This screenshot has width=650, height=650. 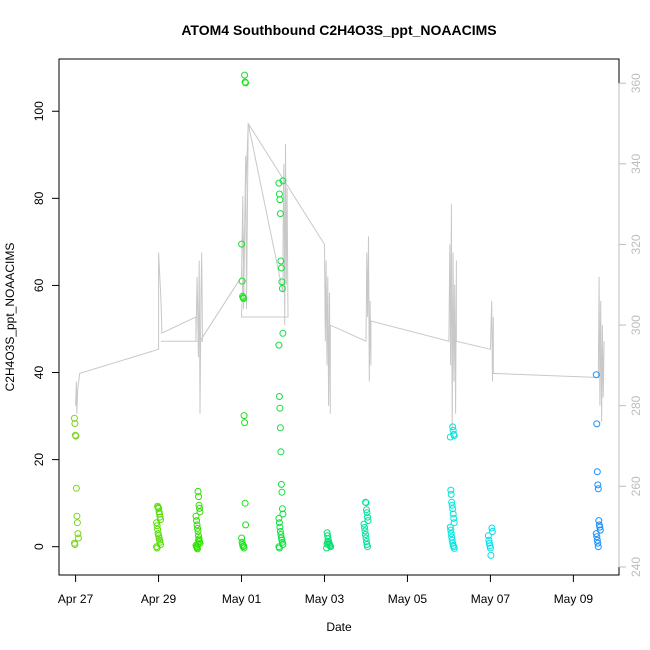 I want to click on y-tick-label: 80, so click(x=39, y=198).